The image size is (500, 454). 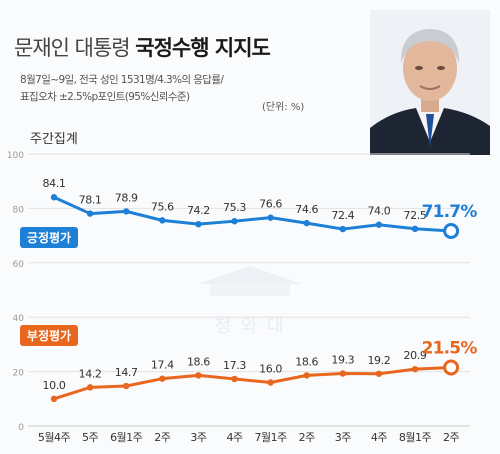 What do you see at coordinates (234, 207) in the screenshot?
I see `series-0-data-label-5: 75.3` at bounding box center [234, 207].